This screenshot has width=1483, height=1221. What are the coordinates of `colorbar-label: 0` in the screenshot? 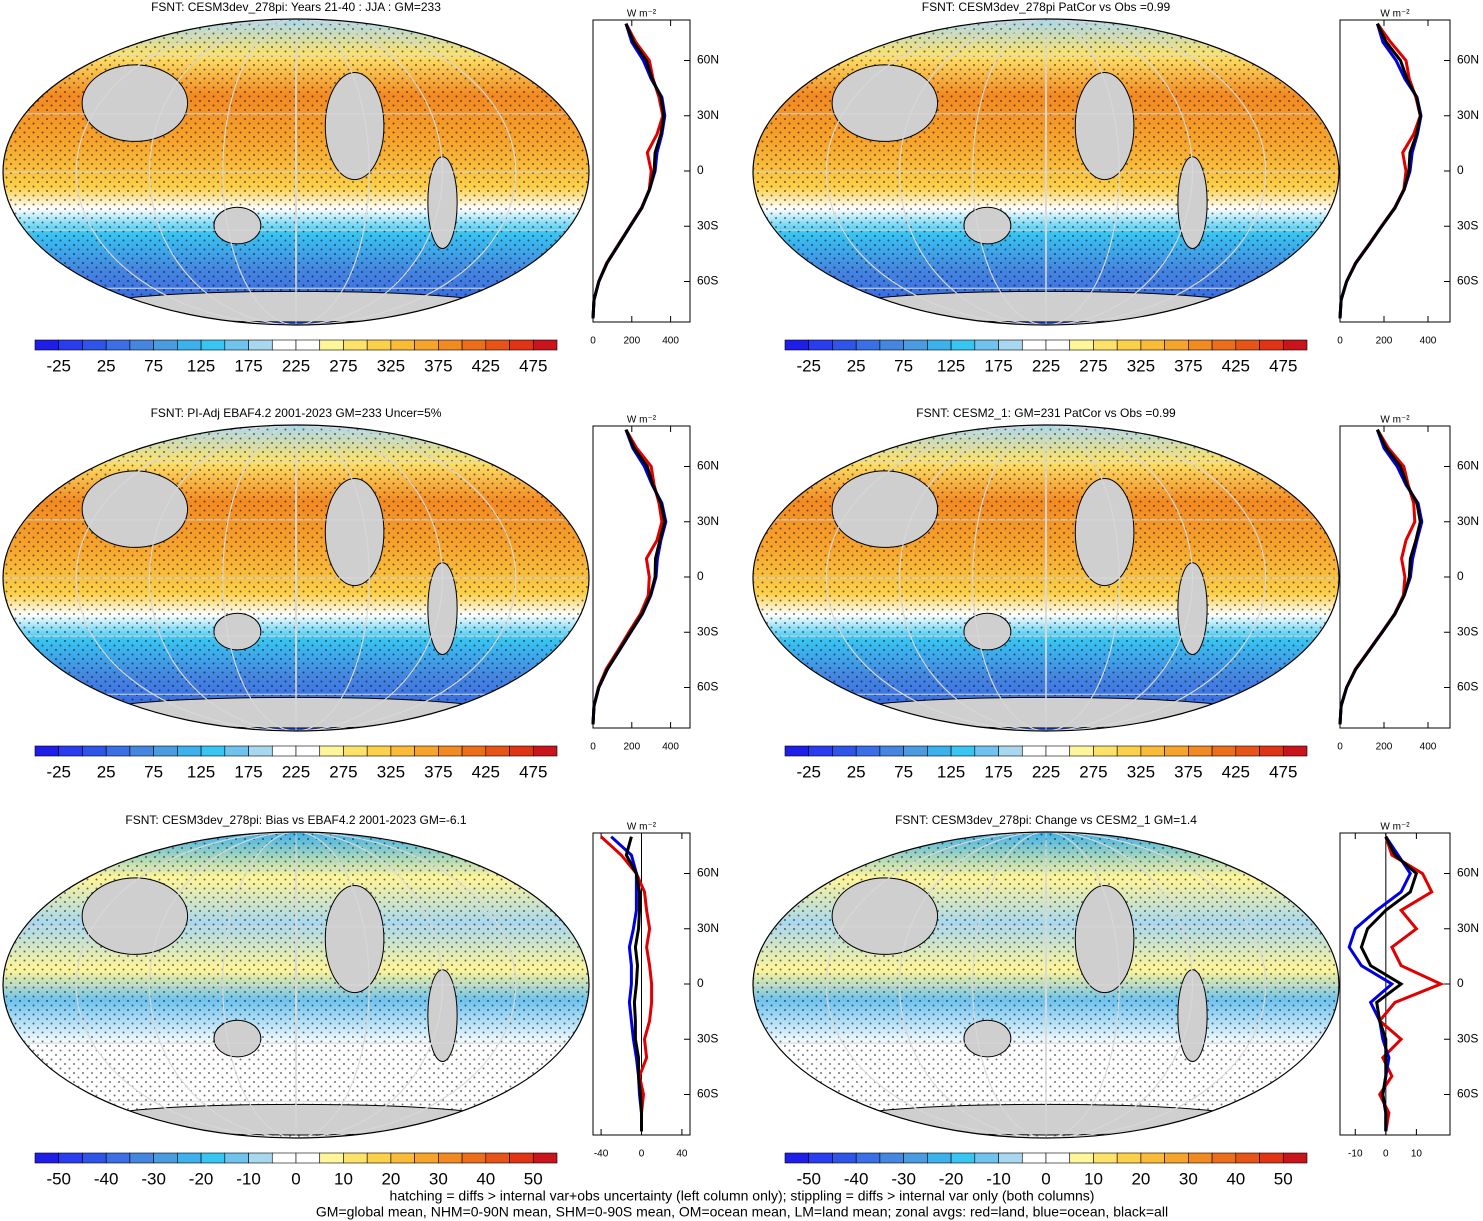 It's located at (1045, 1178).